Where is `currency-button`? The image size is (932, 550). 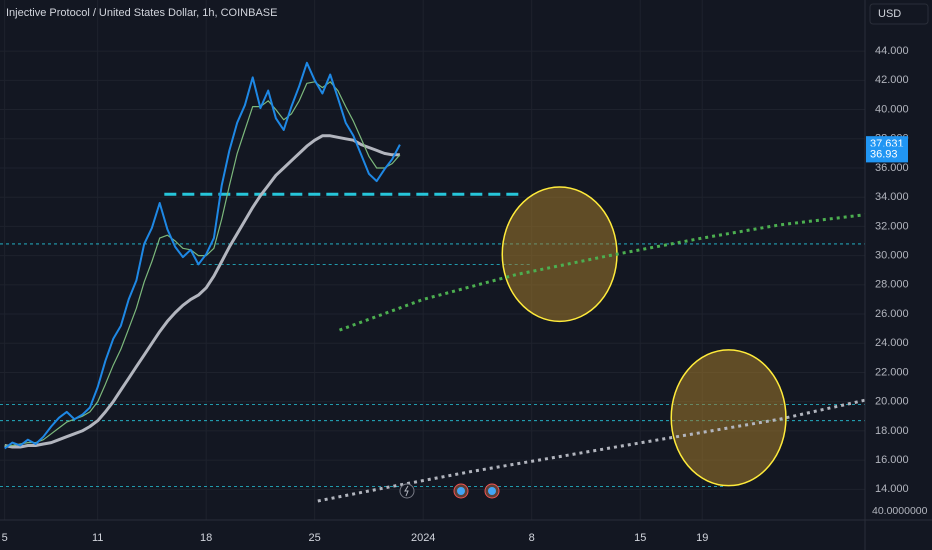
currency-button is located at coordinates (899, 14).